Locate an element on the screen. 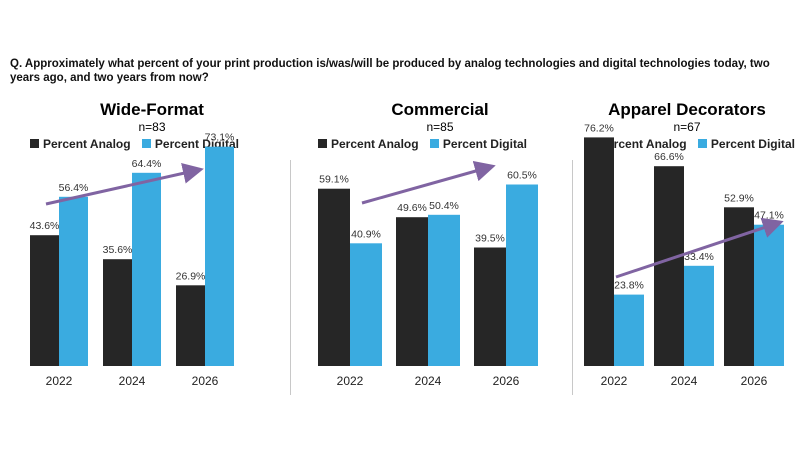 This screenshot has width=800, height=450. data-label-digital-2024: 50.4% is located at coordinates (444, 206).